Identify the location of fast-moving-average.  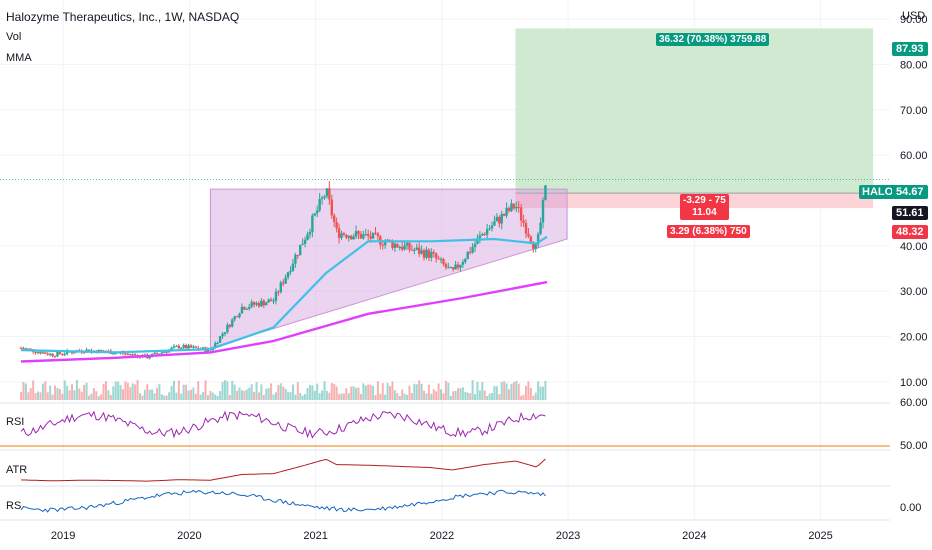
(284, 294).